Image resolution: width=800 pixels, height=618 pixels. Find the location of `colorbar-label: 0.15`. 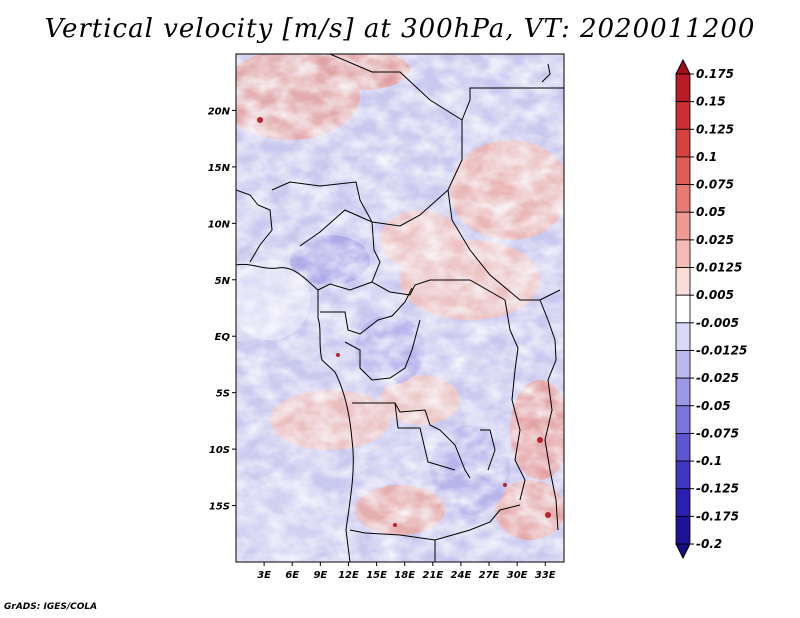

colorbar-label: 0.15 is located at coordinates (711, 102).